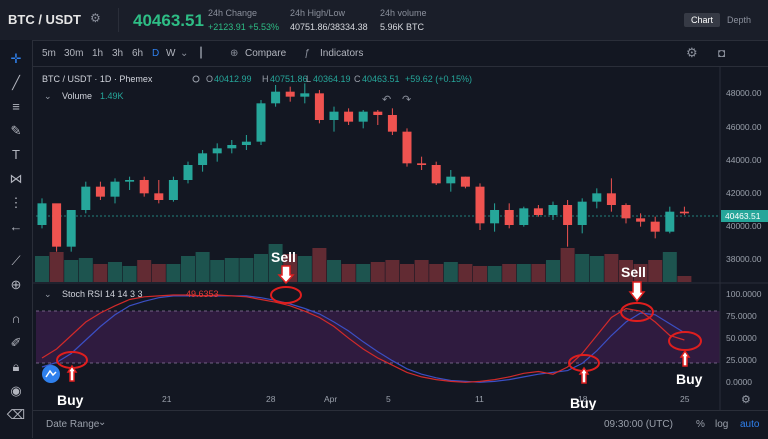 The height and width of the screenshot is (439, 768). I want to click on chart-tab: Chart, so click(702, 20).